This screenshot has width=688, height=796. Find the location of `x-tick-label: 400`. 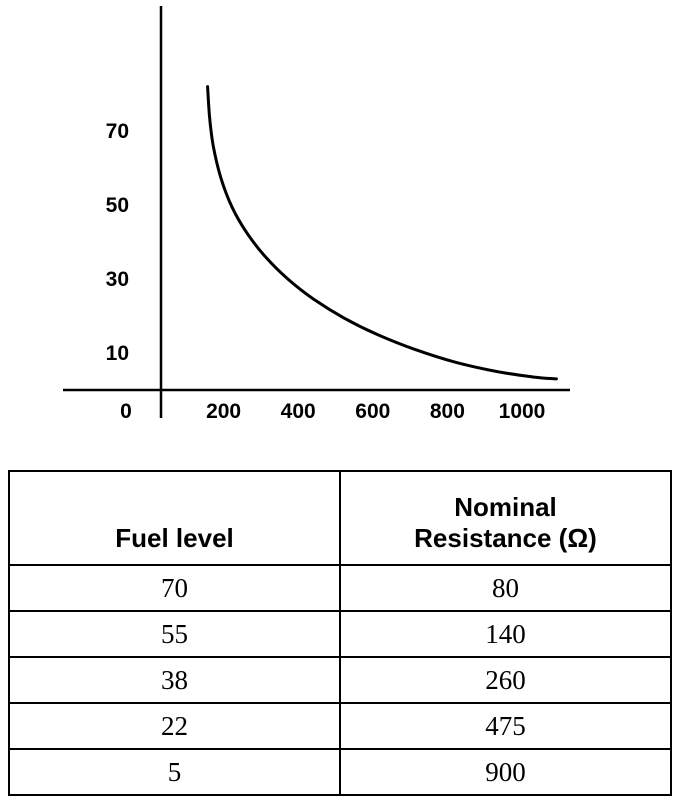

x-tick-label: 400 is located at coordinates (298, 411).